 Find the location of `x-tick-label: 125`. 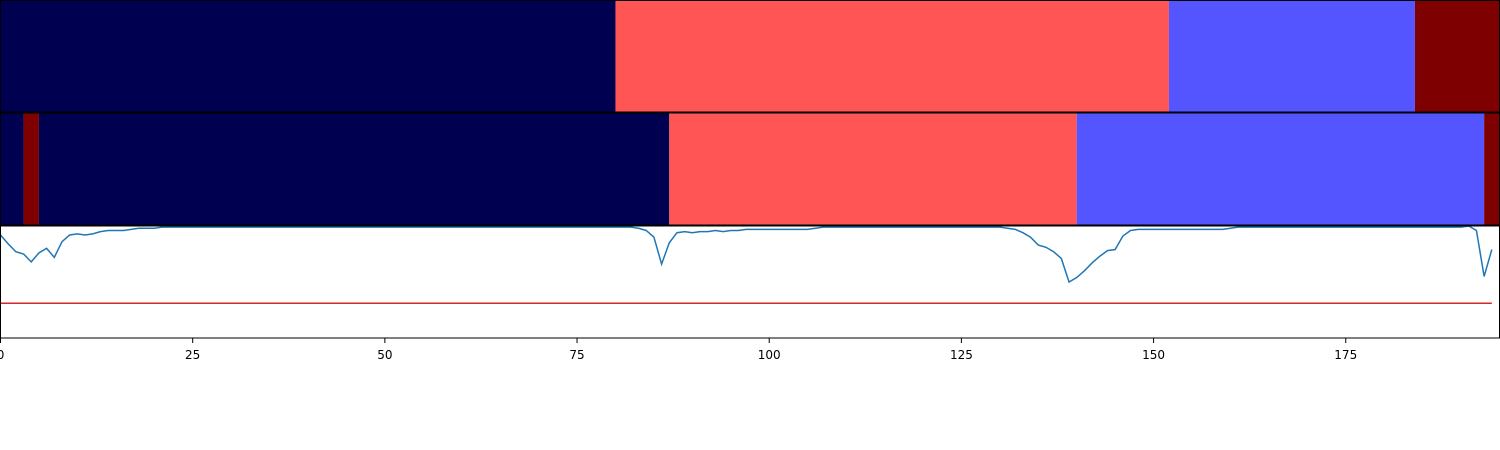

x-tick-label: 125 is located at coordinates (961, 355).